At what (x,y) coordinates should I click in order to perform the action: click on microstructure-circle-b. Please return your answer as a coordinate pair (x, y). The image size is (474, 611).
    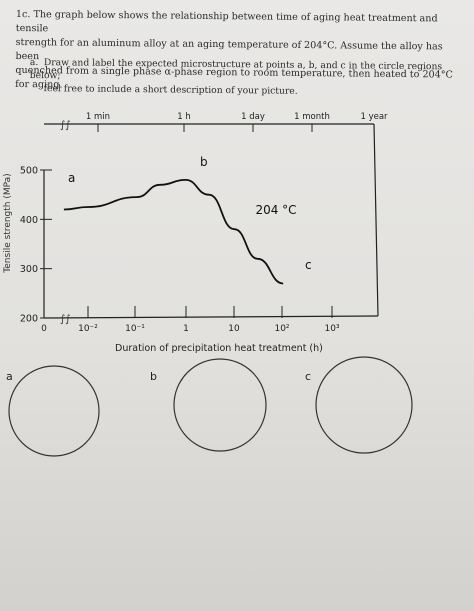
    Looking at the image, I should click on (220, 405).